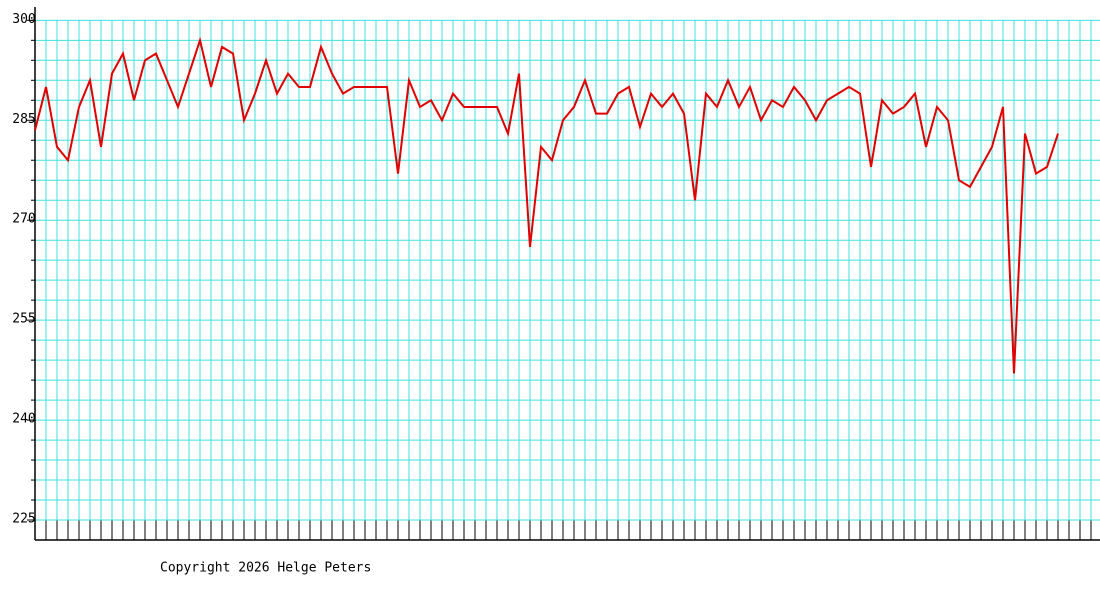 The width and height of the screenshot is (1100, 600). What do you see at coordinates (23, 19) in the screenshot?
I see `y-tick-label: 300` at bounding box center [23, 19].